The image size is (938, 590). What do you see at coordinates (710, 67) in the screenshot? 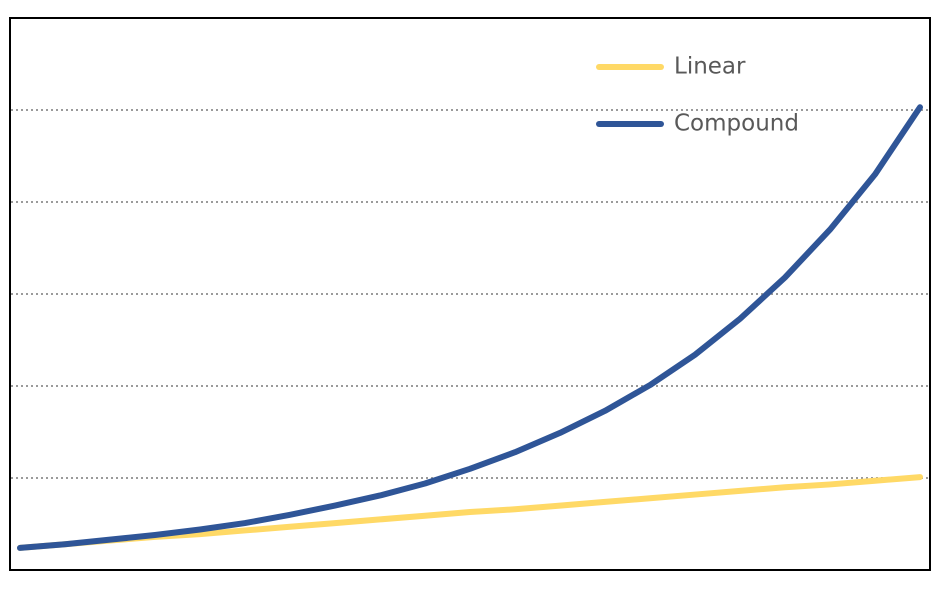
I see `legend-label: Linear` at bounding box center [710, 67].